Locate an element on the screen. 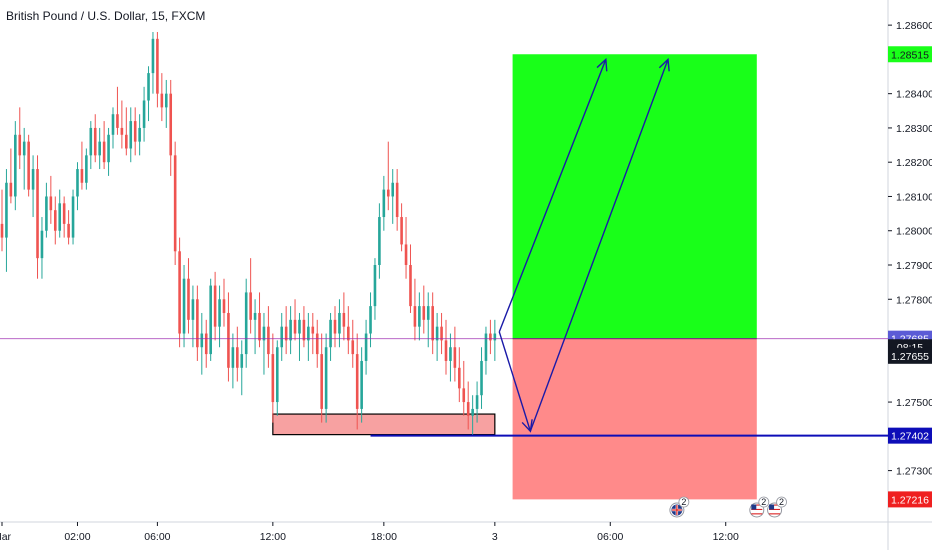 The height and width of the screenshot is (550, 932). y-tick-label: 1.28000 is located at coordinates (914, 232).